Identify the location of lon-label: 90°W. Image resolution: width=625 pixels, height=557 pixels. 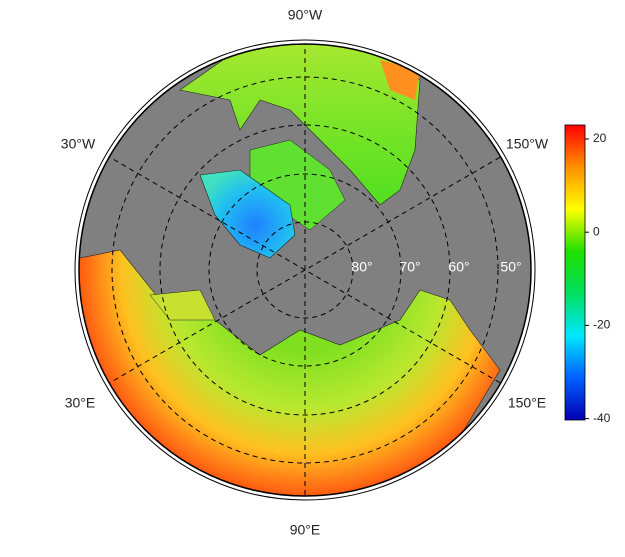
(305, 15).